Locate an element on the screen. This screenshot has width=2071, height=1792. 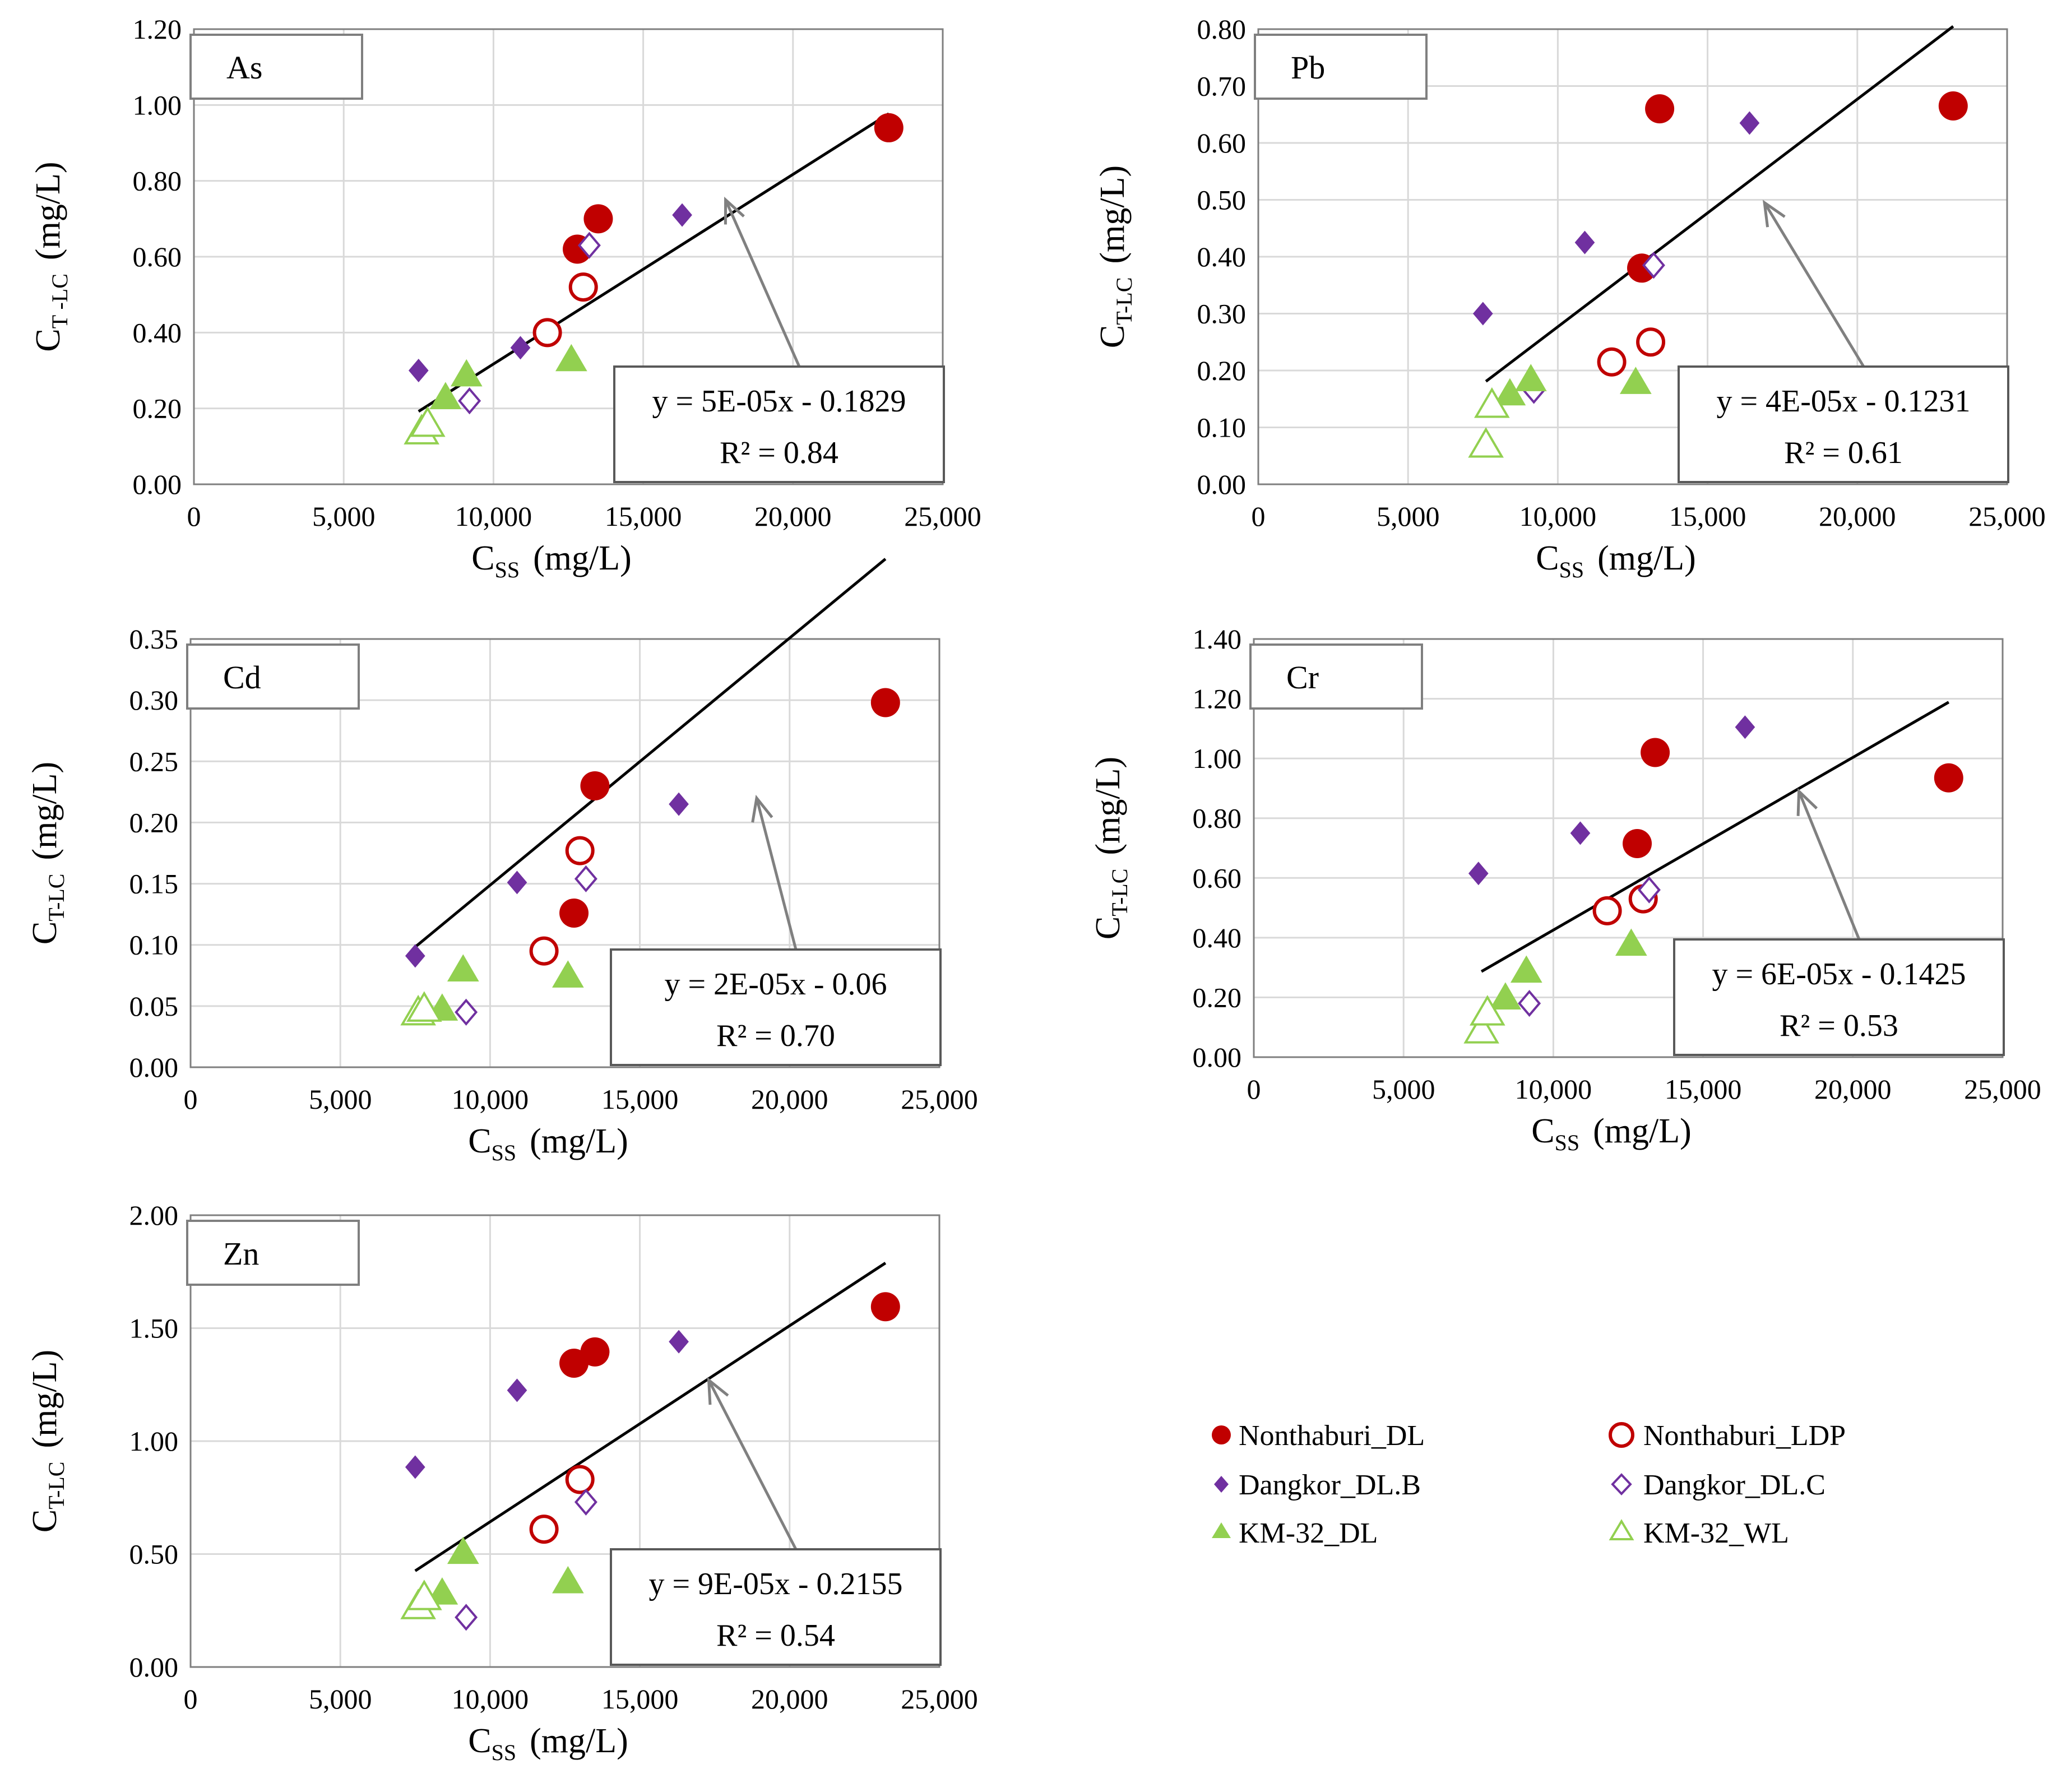
pb-arrow-head is located at coordinates (1774, 214).